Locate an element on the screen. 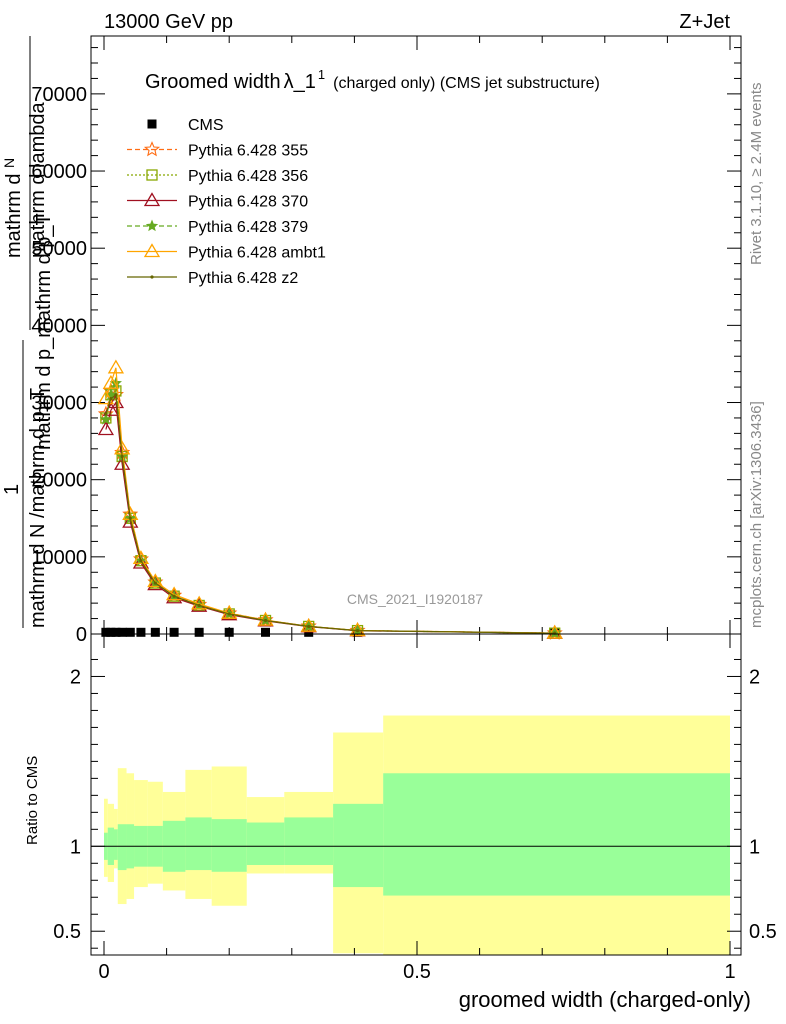 This screenshot has height=1024, width=786. ratio-y-tick-label-right: 2 is located at coordinates (754, 677).